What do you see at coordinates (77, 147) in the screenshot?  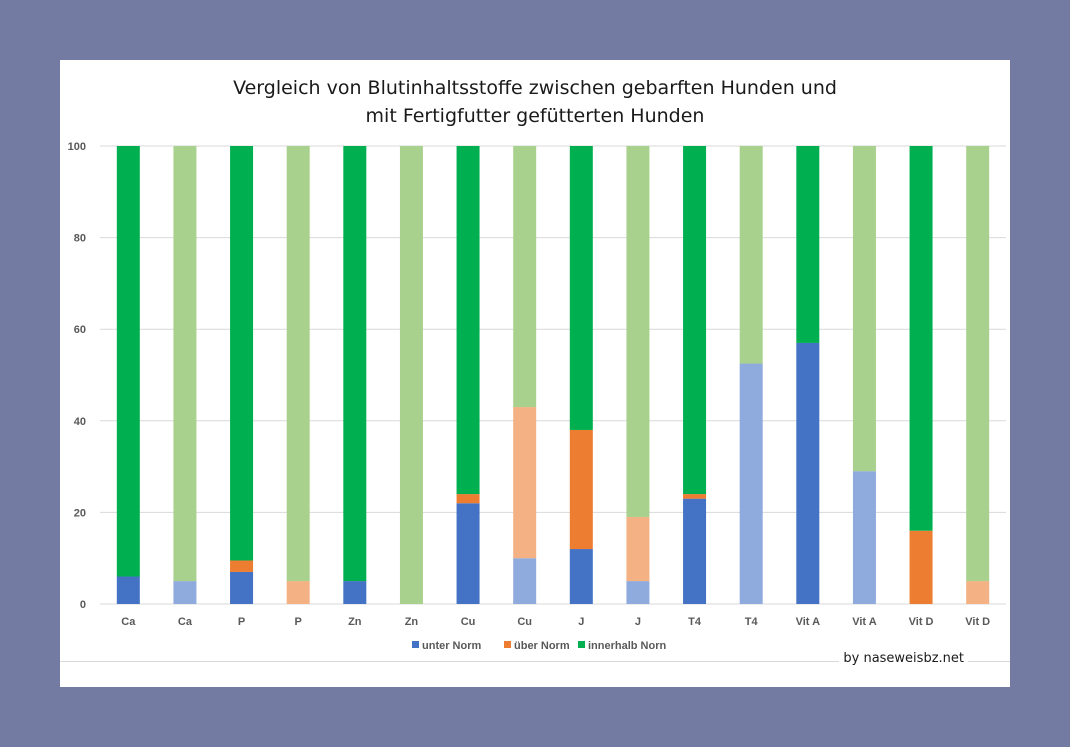 I see `y-tick-label: 100` at bounding box center [77, 147].